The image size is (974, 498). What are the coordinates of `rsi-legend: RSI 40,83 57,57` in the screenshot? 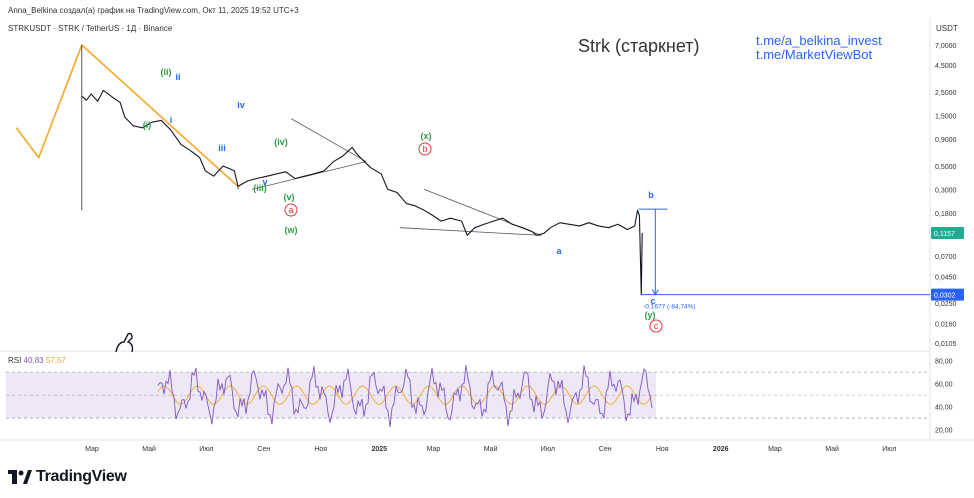 It's located at (37, 360).